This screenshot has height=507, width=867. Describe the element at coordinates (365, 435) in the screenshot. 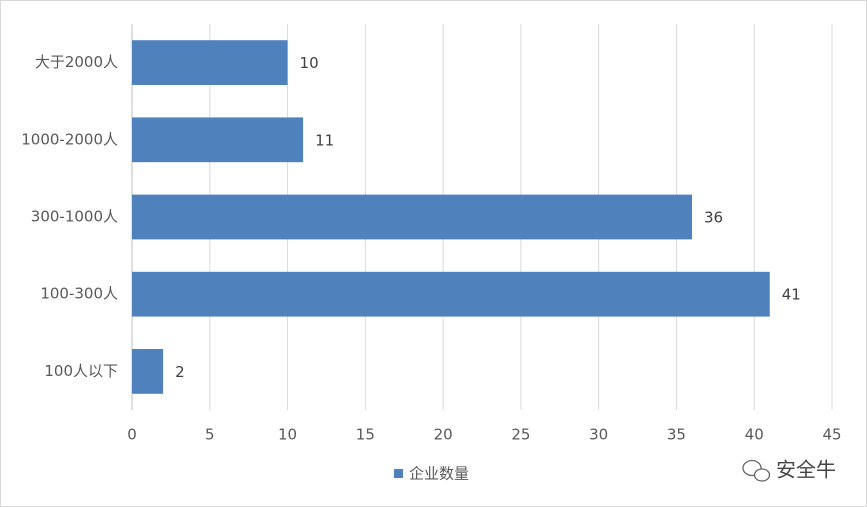

I see `x-tick-label: 15` at that location.